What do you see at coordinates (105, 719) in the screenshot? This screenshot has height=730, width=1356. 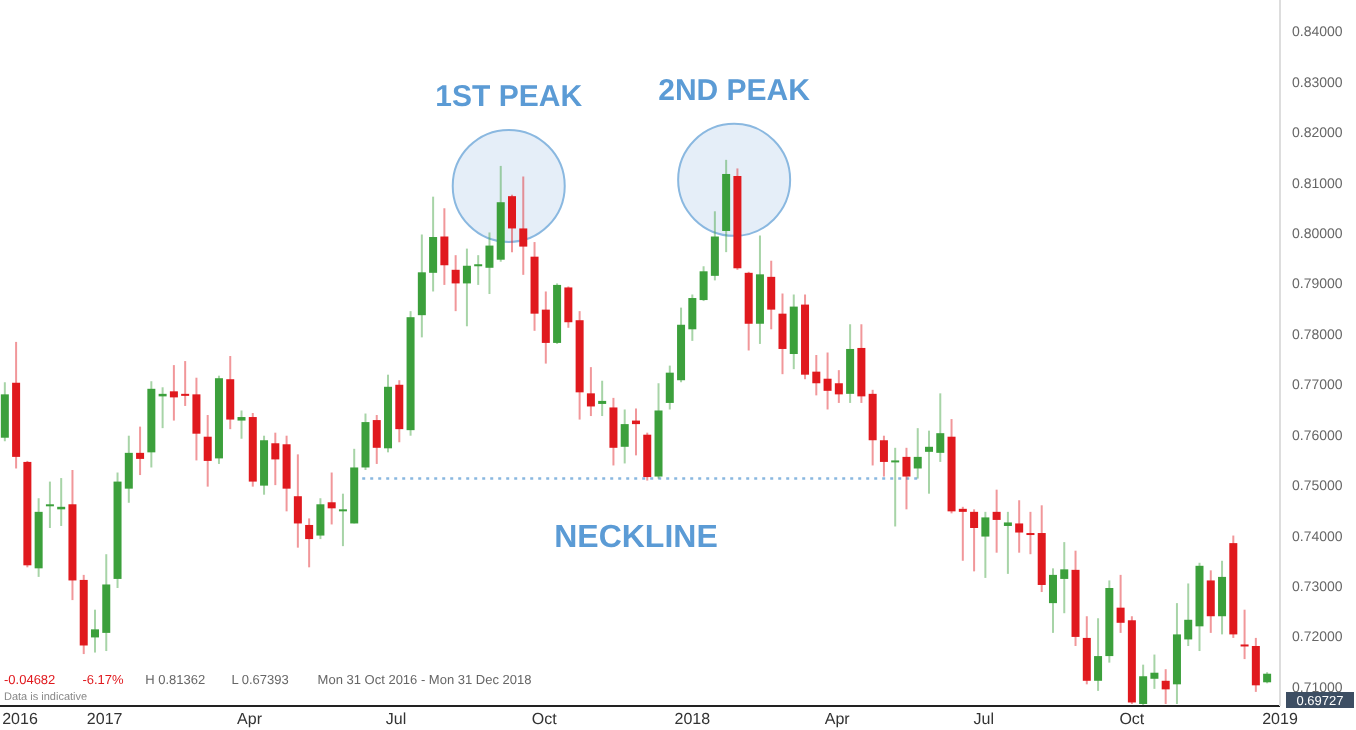 I see `x-tick-label: 2017` at bounding box center [105, 719].